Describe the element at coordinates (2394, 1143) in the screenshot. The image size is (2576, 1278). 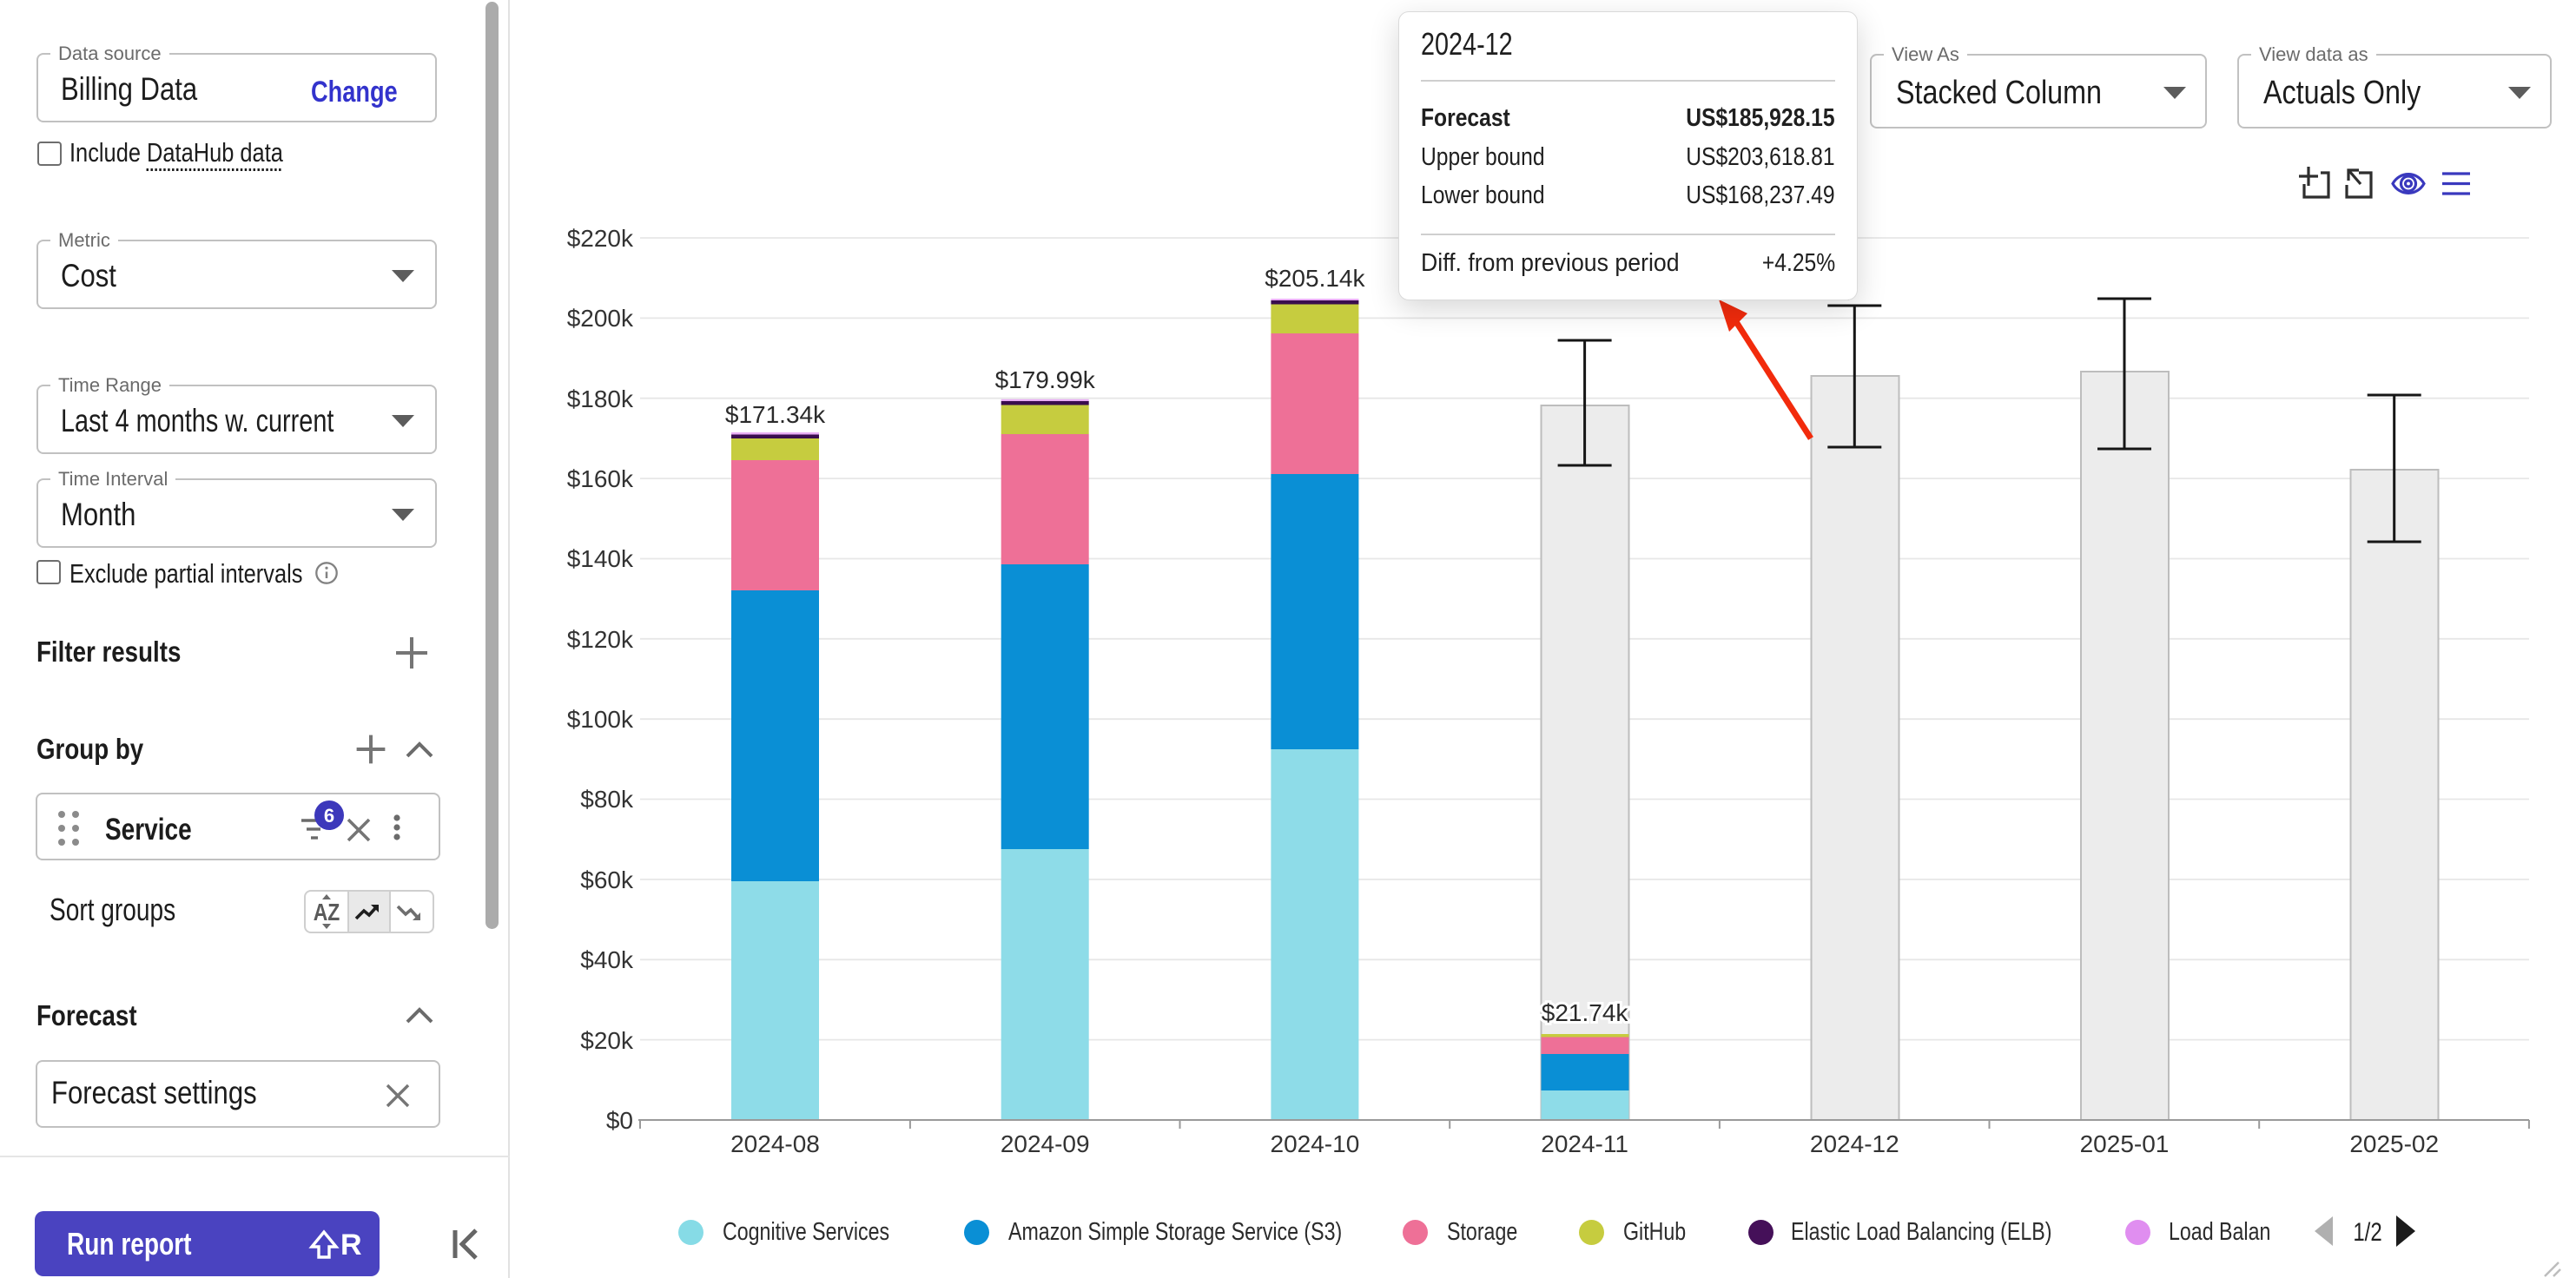
I see `svg-text: 2025-02` at that location.